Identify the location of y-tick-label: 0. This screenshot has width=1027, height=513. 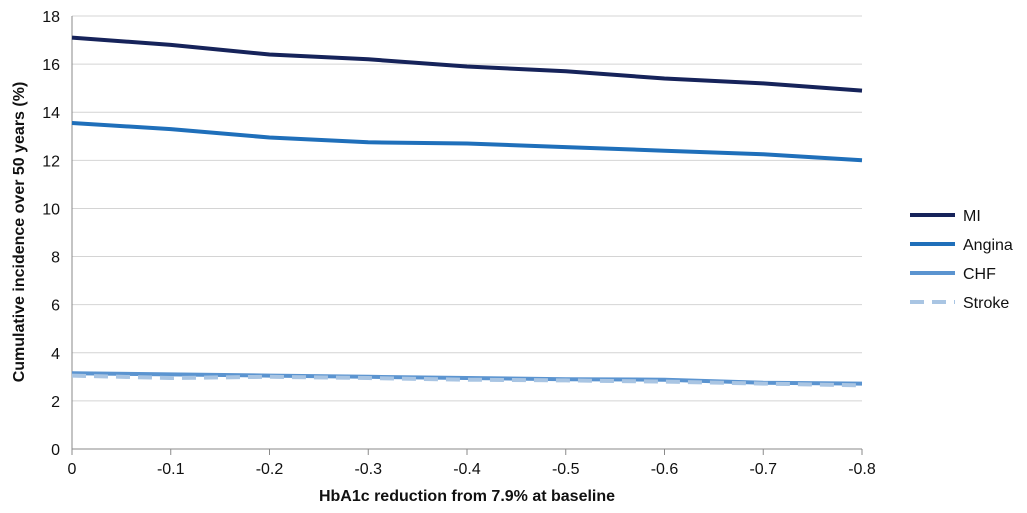
(55, 450).